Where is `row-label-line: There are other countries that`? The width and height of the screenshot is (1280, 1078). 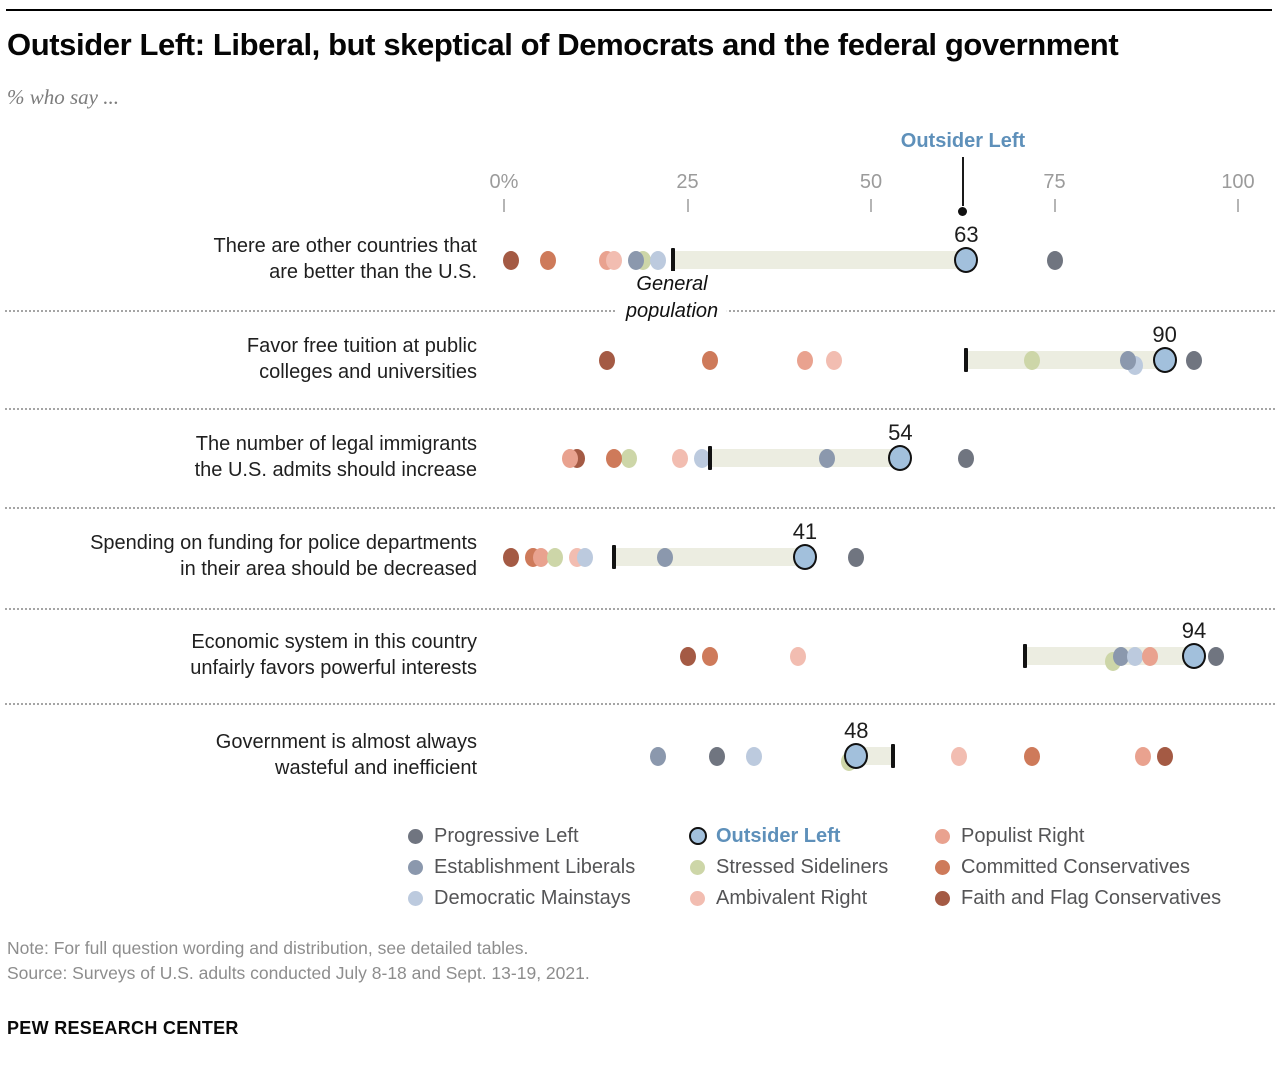
row-label-line: There are other countries that is located at coordinates (345, 246).